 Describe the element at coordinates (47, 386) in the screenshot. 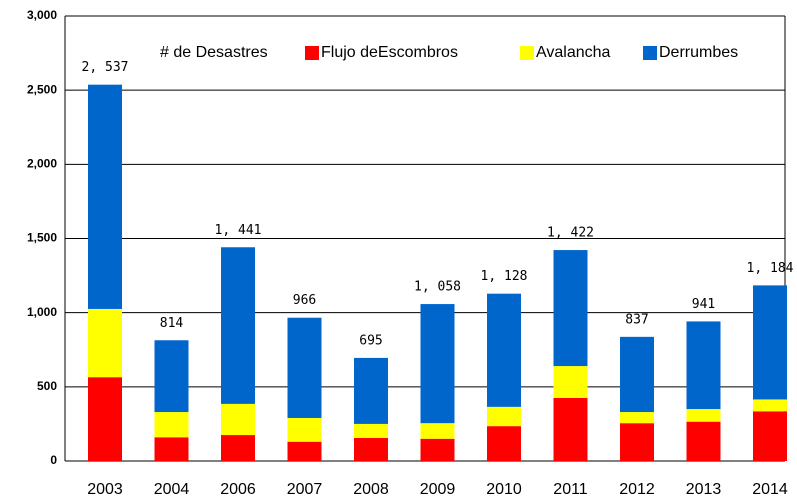

I see `y-tick-label: 500` at that location.